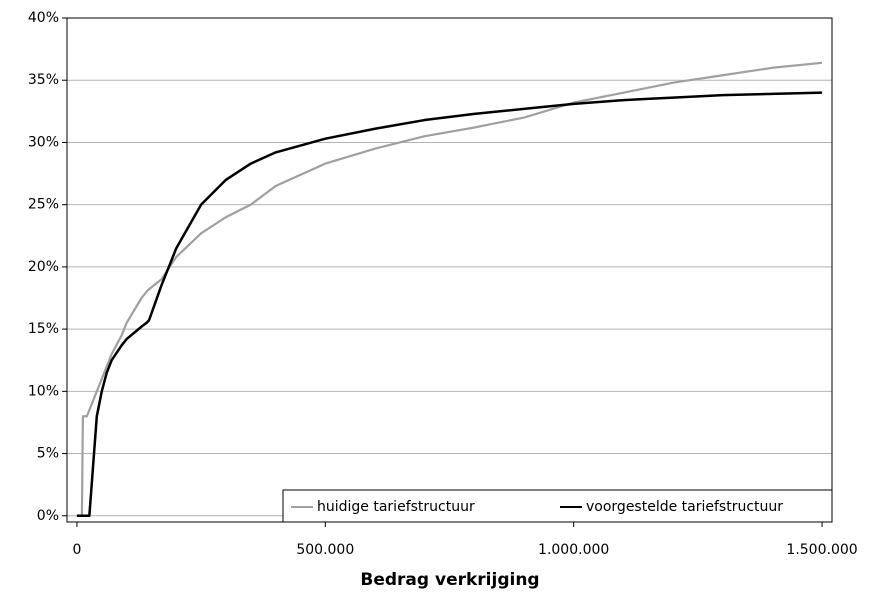 The height and width of the screenshot is (599, 877). I want to click on y-tick-label: 40%, so click(43, 18).